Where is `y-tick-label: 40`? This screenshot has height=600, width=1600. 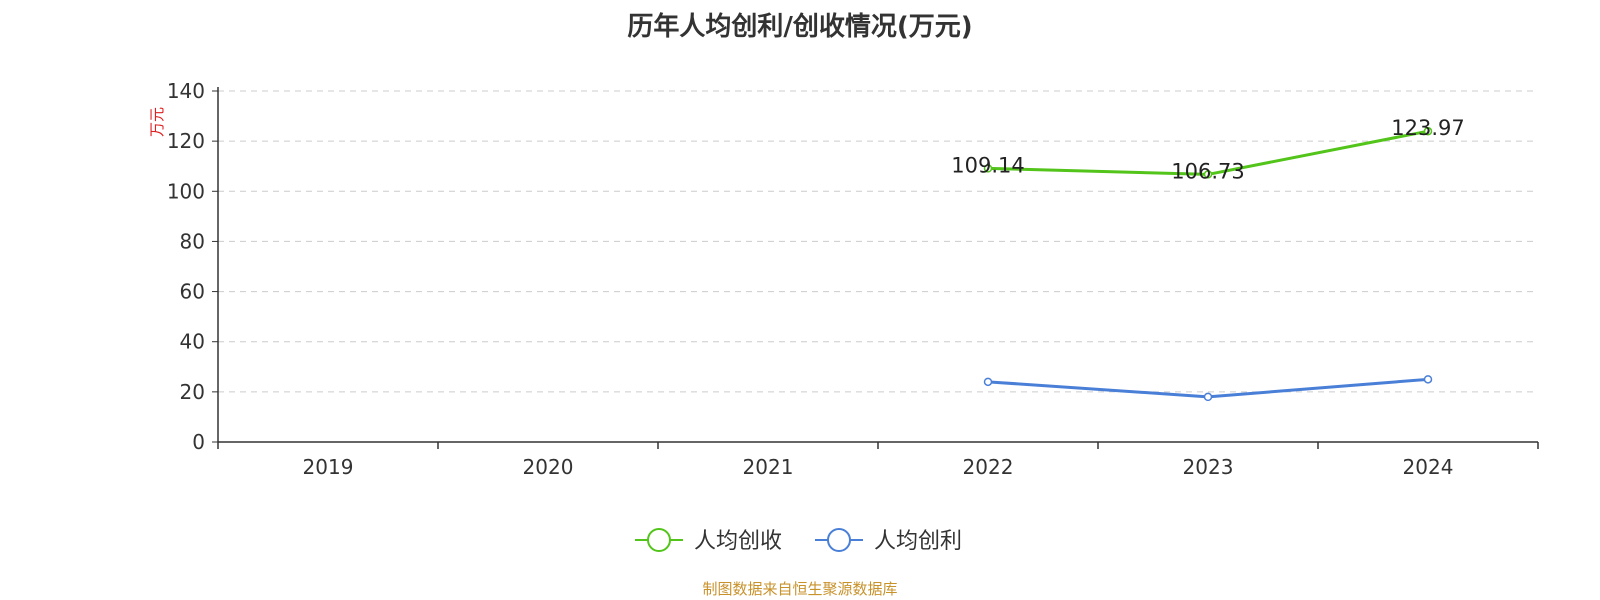 y-tick-label: 40 is located at coordinates (192, 342).